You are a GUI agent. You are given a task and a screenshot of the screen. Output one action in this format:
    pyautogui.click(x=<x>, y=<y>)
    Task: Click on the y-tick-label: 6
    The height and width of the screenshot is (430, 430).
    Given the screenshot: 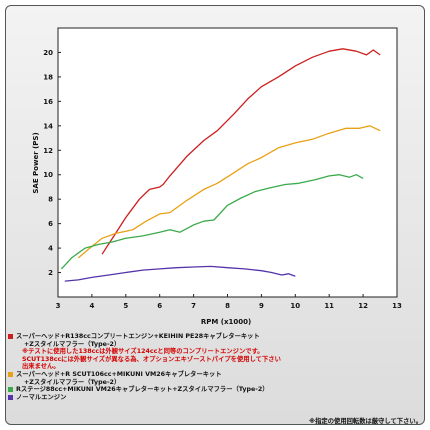 What is the action you would take?
    pyautogui.click(x=50, y=224)
    